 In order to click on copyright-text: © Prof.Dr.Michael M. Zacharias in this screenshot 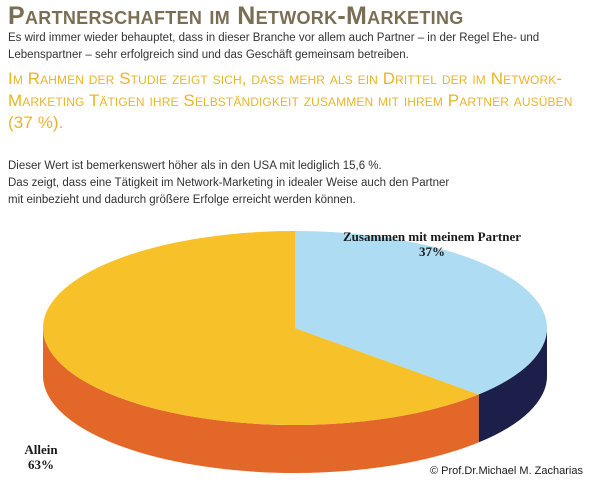, I will do `click(506, 471)`.